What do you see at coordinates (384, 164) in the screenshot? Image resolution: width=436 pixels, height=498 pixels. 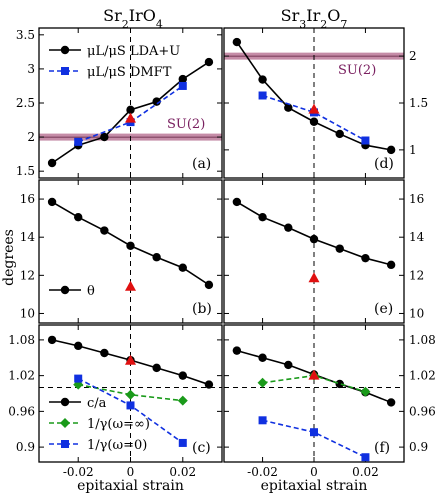 I see `panel-label: (d)` at bounding box center [384, 164].